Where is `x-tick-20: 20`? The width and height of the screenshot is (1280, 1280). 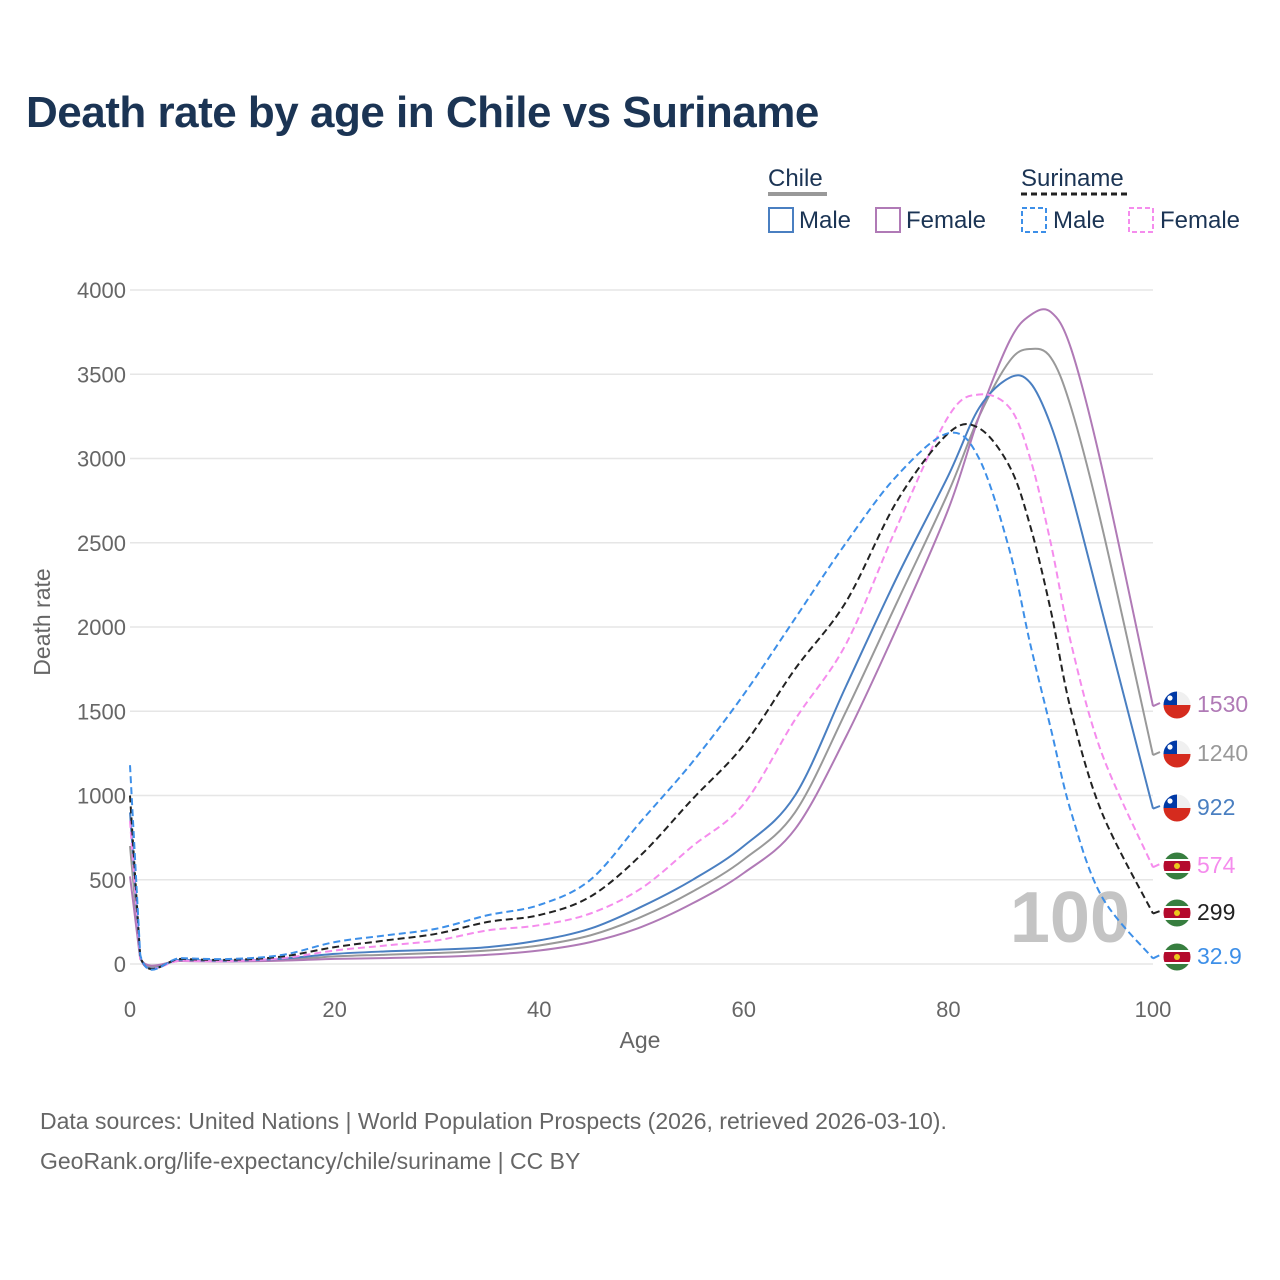
x-tick-20: 20 is located at coordinates (334, 1009).